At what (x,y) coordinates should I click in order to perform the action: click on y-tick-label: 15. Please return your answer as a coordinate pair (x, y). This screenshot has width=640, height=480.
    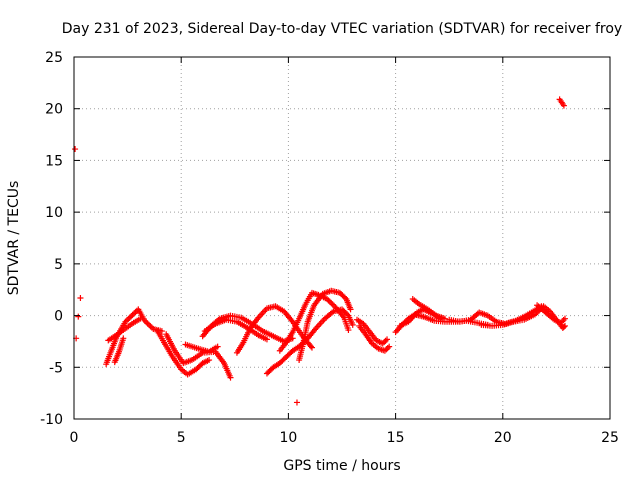
    Looking at the image, I should click on (54, 161).